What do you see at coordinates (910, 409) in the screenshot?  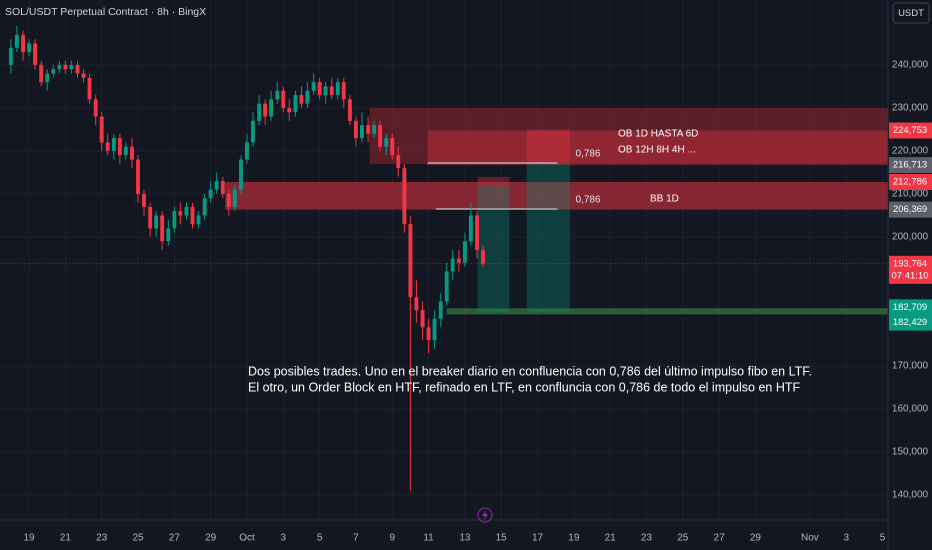 I see `y-tick-label: 160,000` at bounding box center [910, 409].